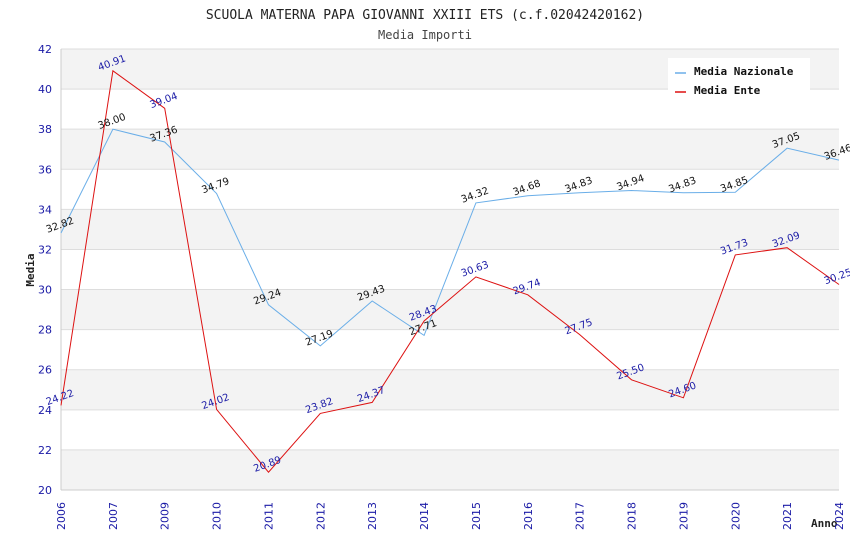  Describe the element at coordinates (45, 89) in the screenshot. I see `y-tick-label: 40` at that location.